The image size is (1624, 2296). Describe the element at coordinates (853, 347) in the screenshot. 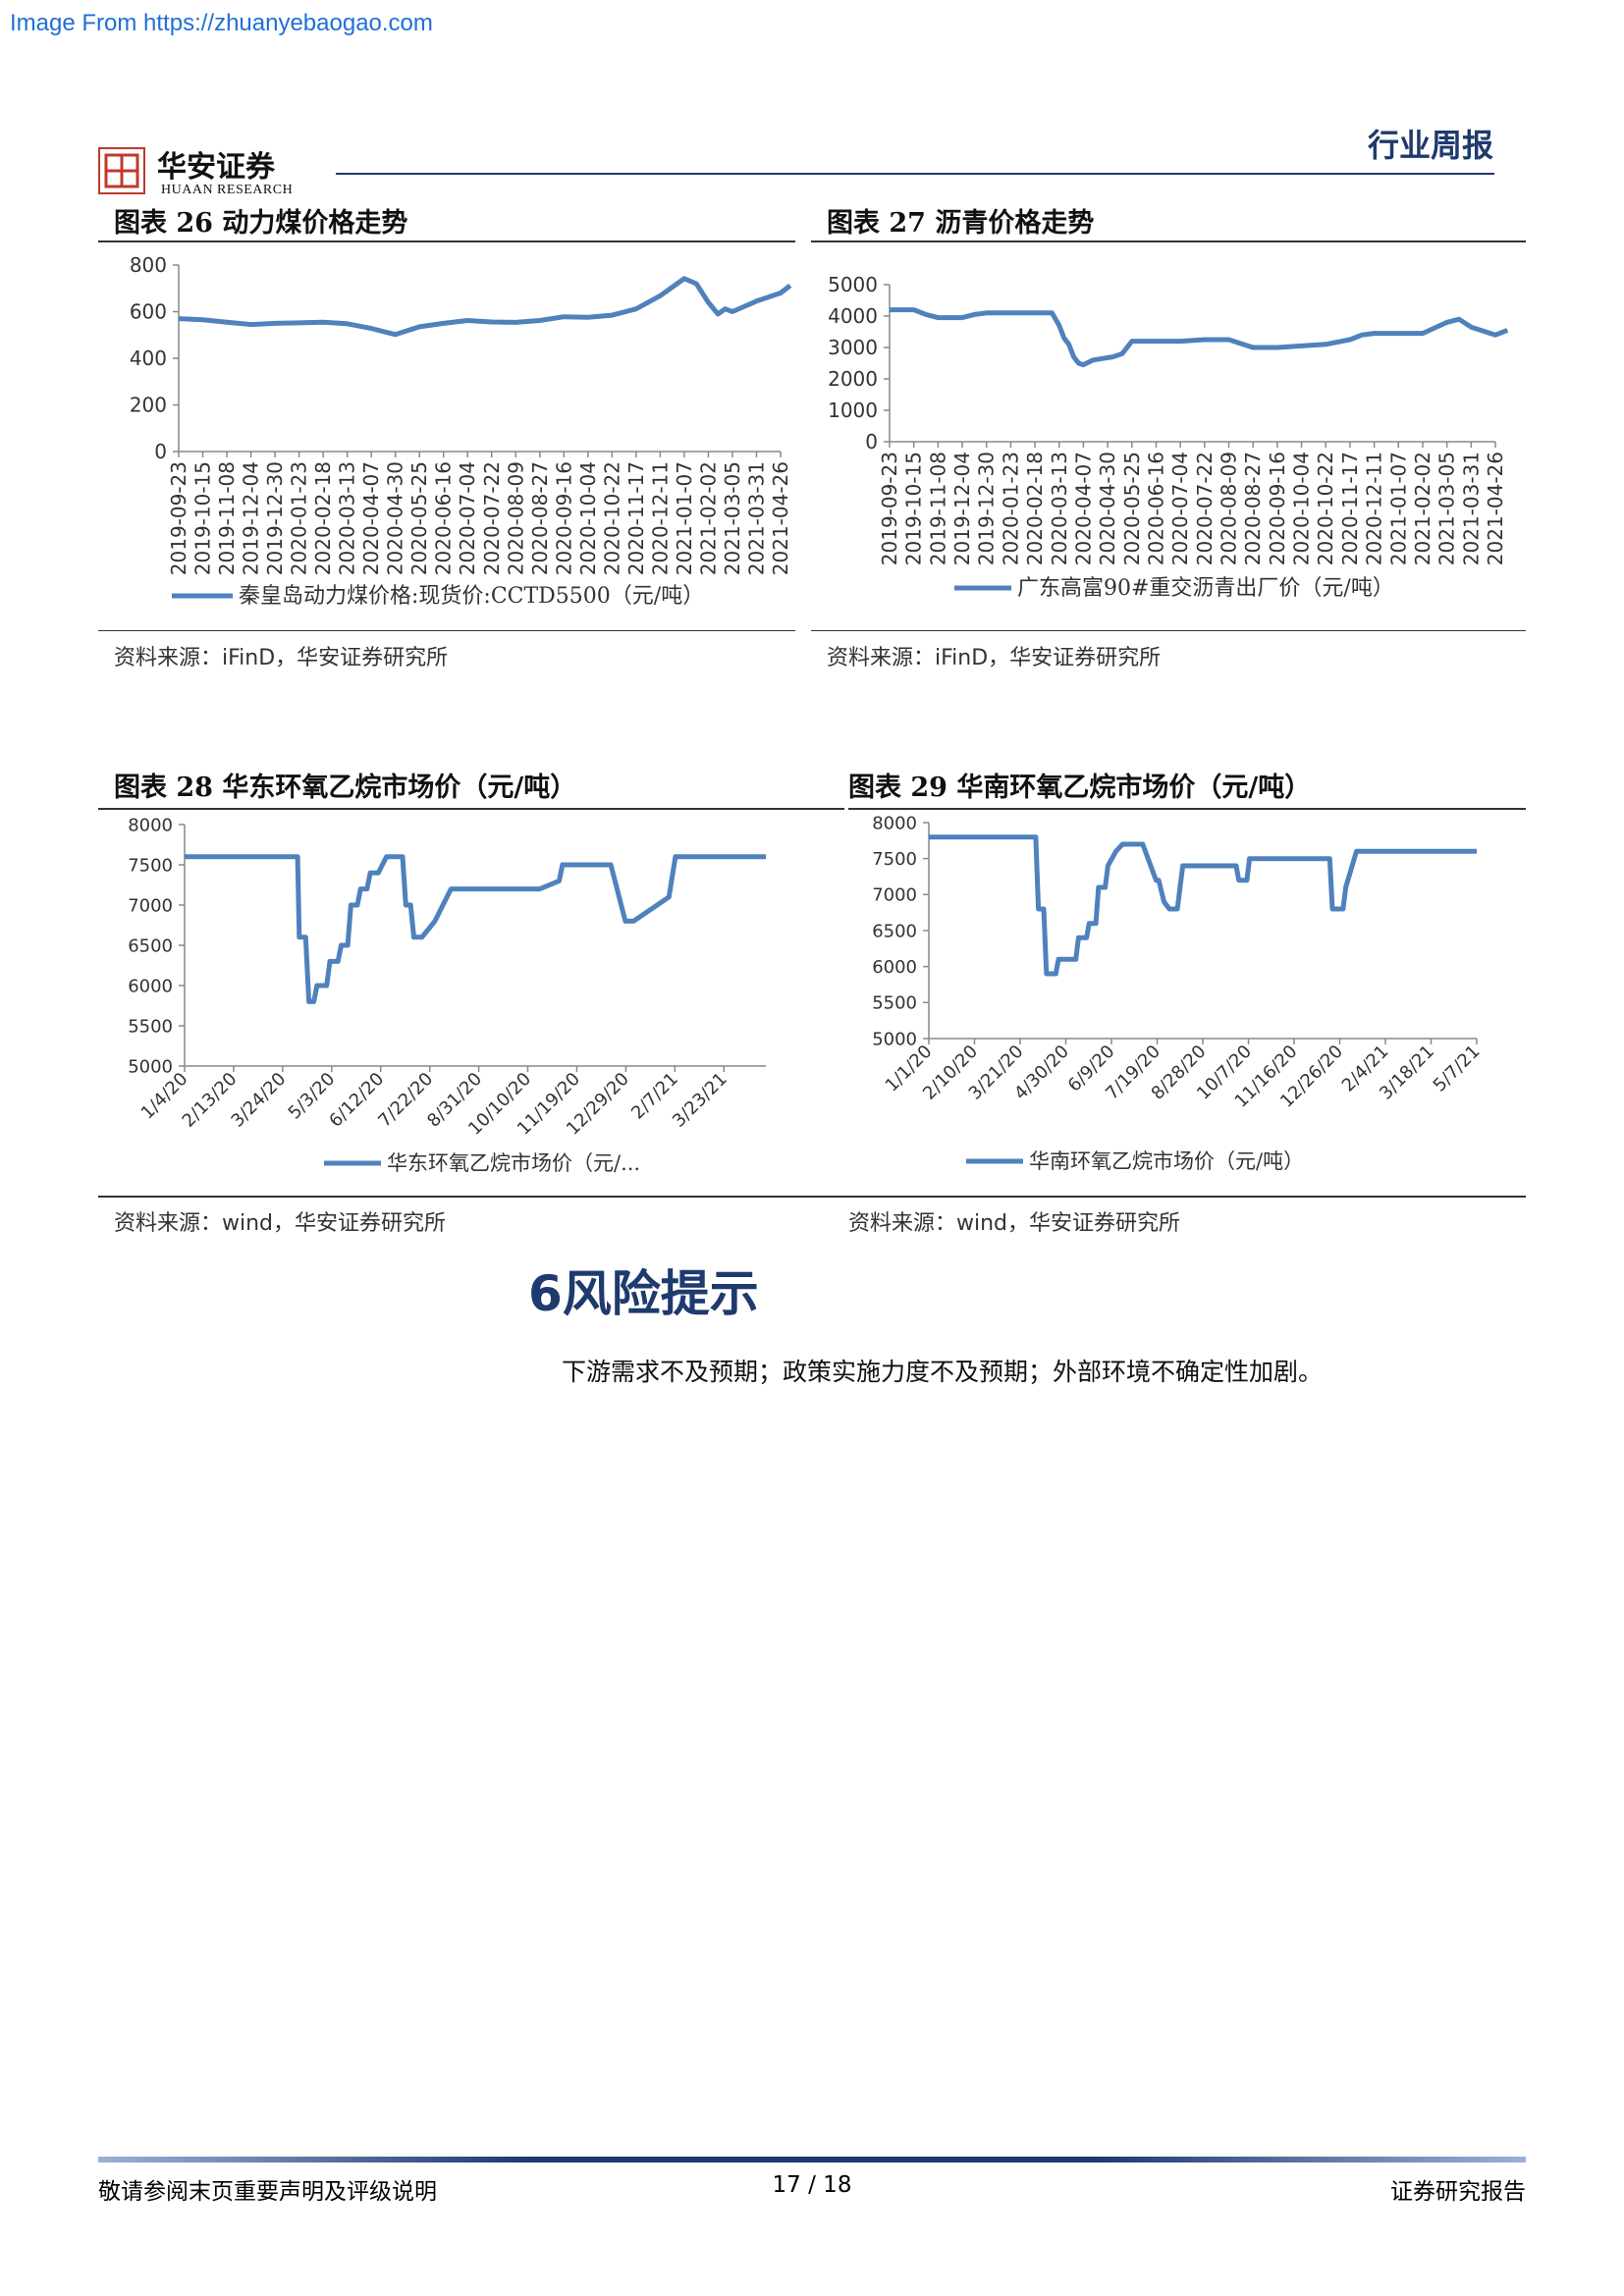

I see `y-tick-label: 3000` at that location.